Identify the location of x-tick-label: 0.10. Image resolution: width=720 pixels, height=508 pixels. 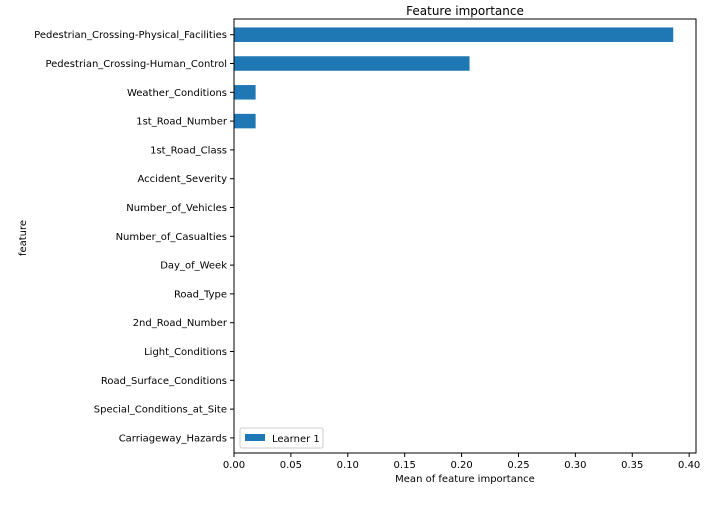
(348, 465).